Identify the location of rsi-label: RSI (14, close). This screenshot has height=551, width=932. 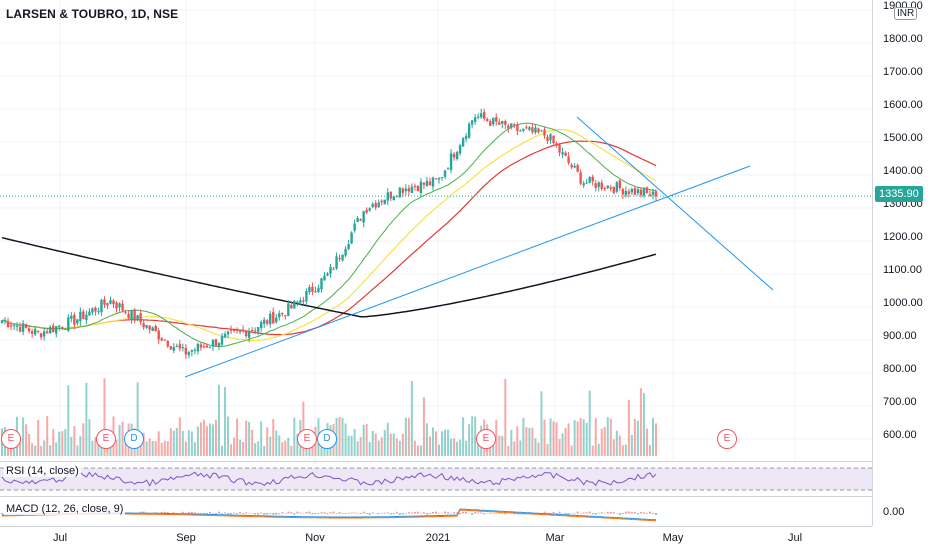
(42, 471).